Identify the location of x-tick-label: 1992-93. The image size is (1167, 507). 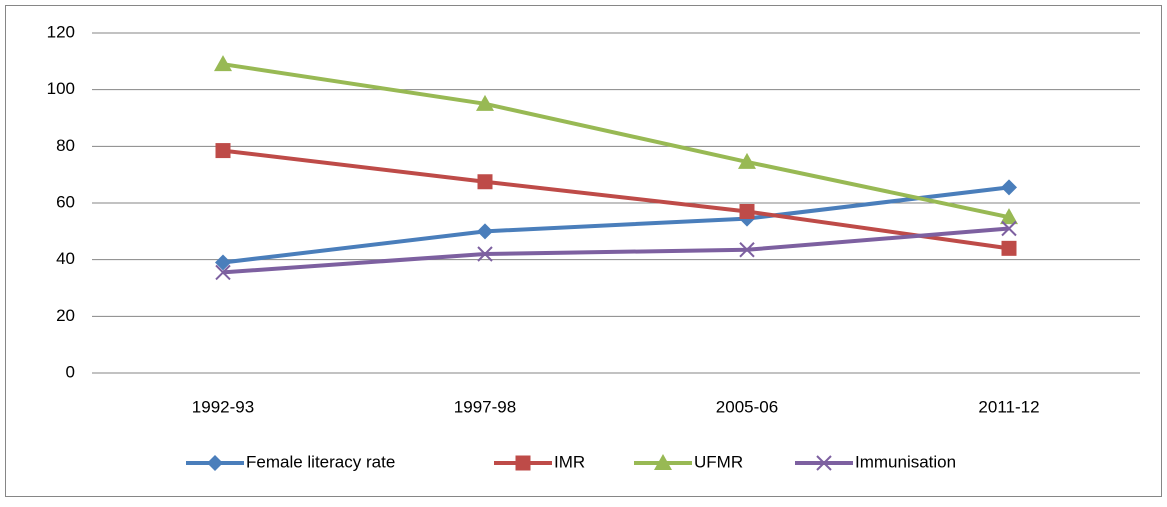
(223, 406).